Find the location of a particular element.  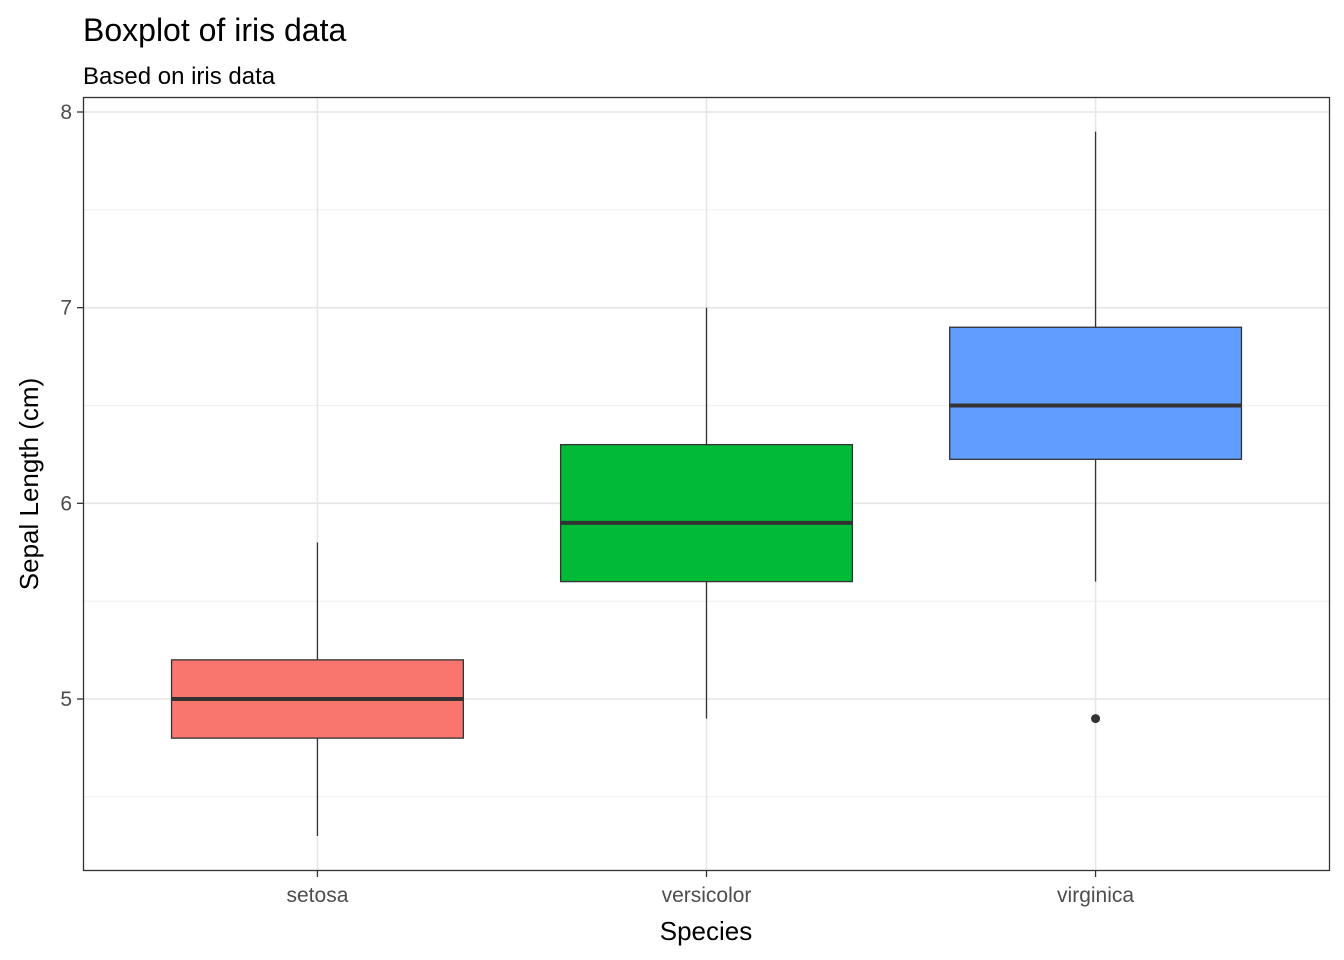

y-tick-label: 7 is located at coordinates (66, 308).